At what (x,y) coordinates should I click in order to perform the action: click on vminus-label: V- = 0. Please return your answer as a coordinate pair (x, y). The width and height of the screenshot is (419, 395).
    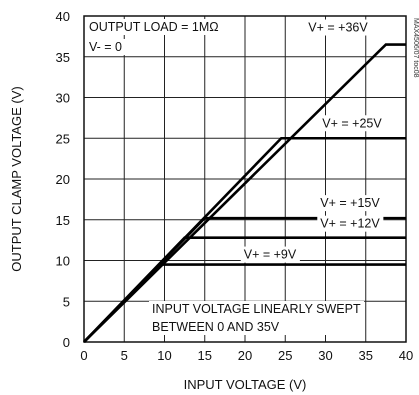
    Looking at the image, I should click on (105, 47).